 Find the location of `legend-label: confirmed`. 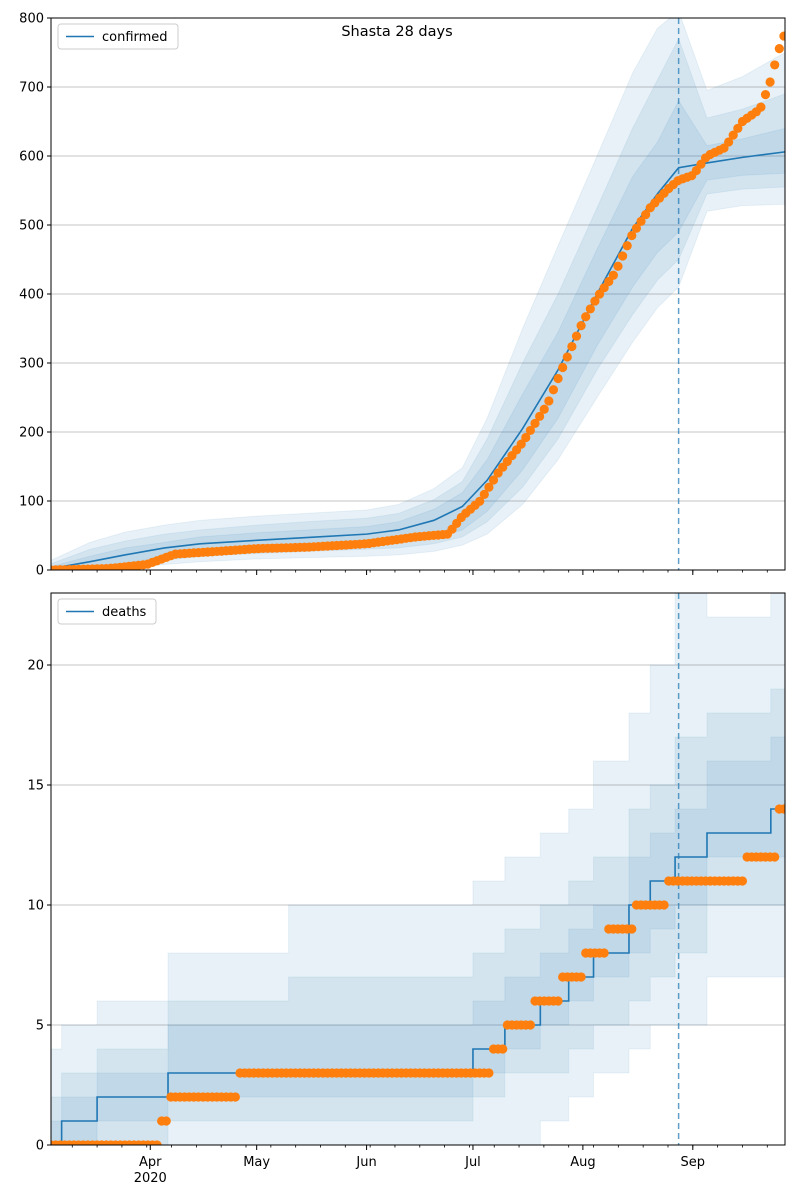

legend-label: confirmed is located at coordinates (135, 37).